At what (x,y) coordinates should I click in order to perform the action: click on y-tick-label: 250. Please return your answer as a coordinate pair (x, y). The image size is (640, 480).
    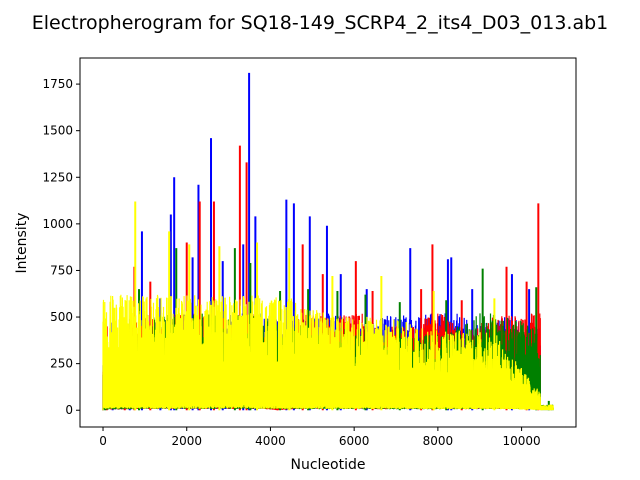
    Looking at the image, I should click on (61, 364).